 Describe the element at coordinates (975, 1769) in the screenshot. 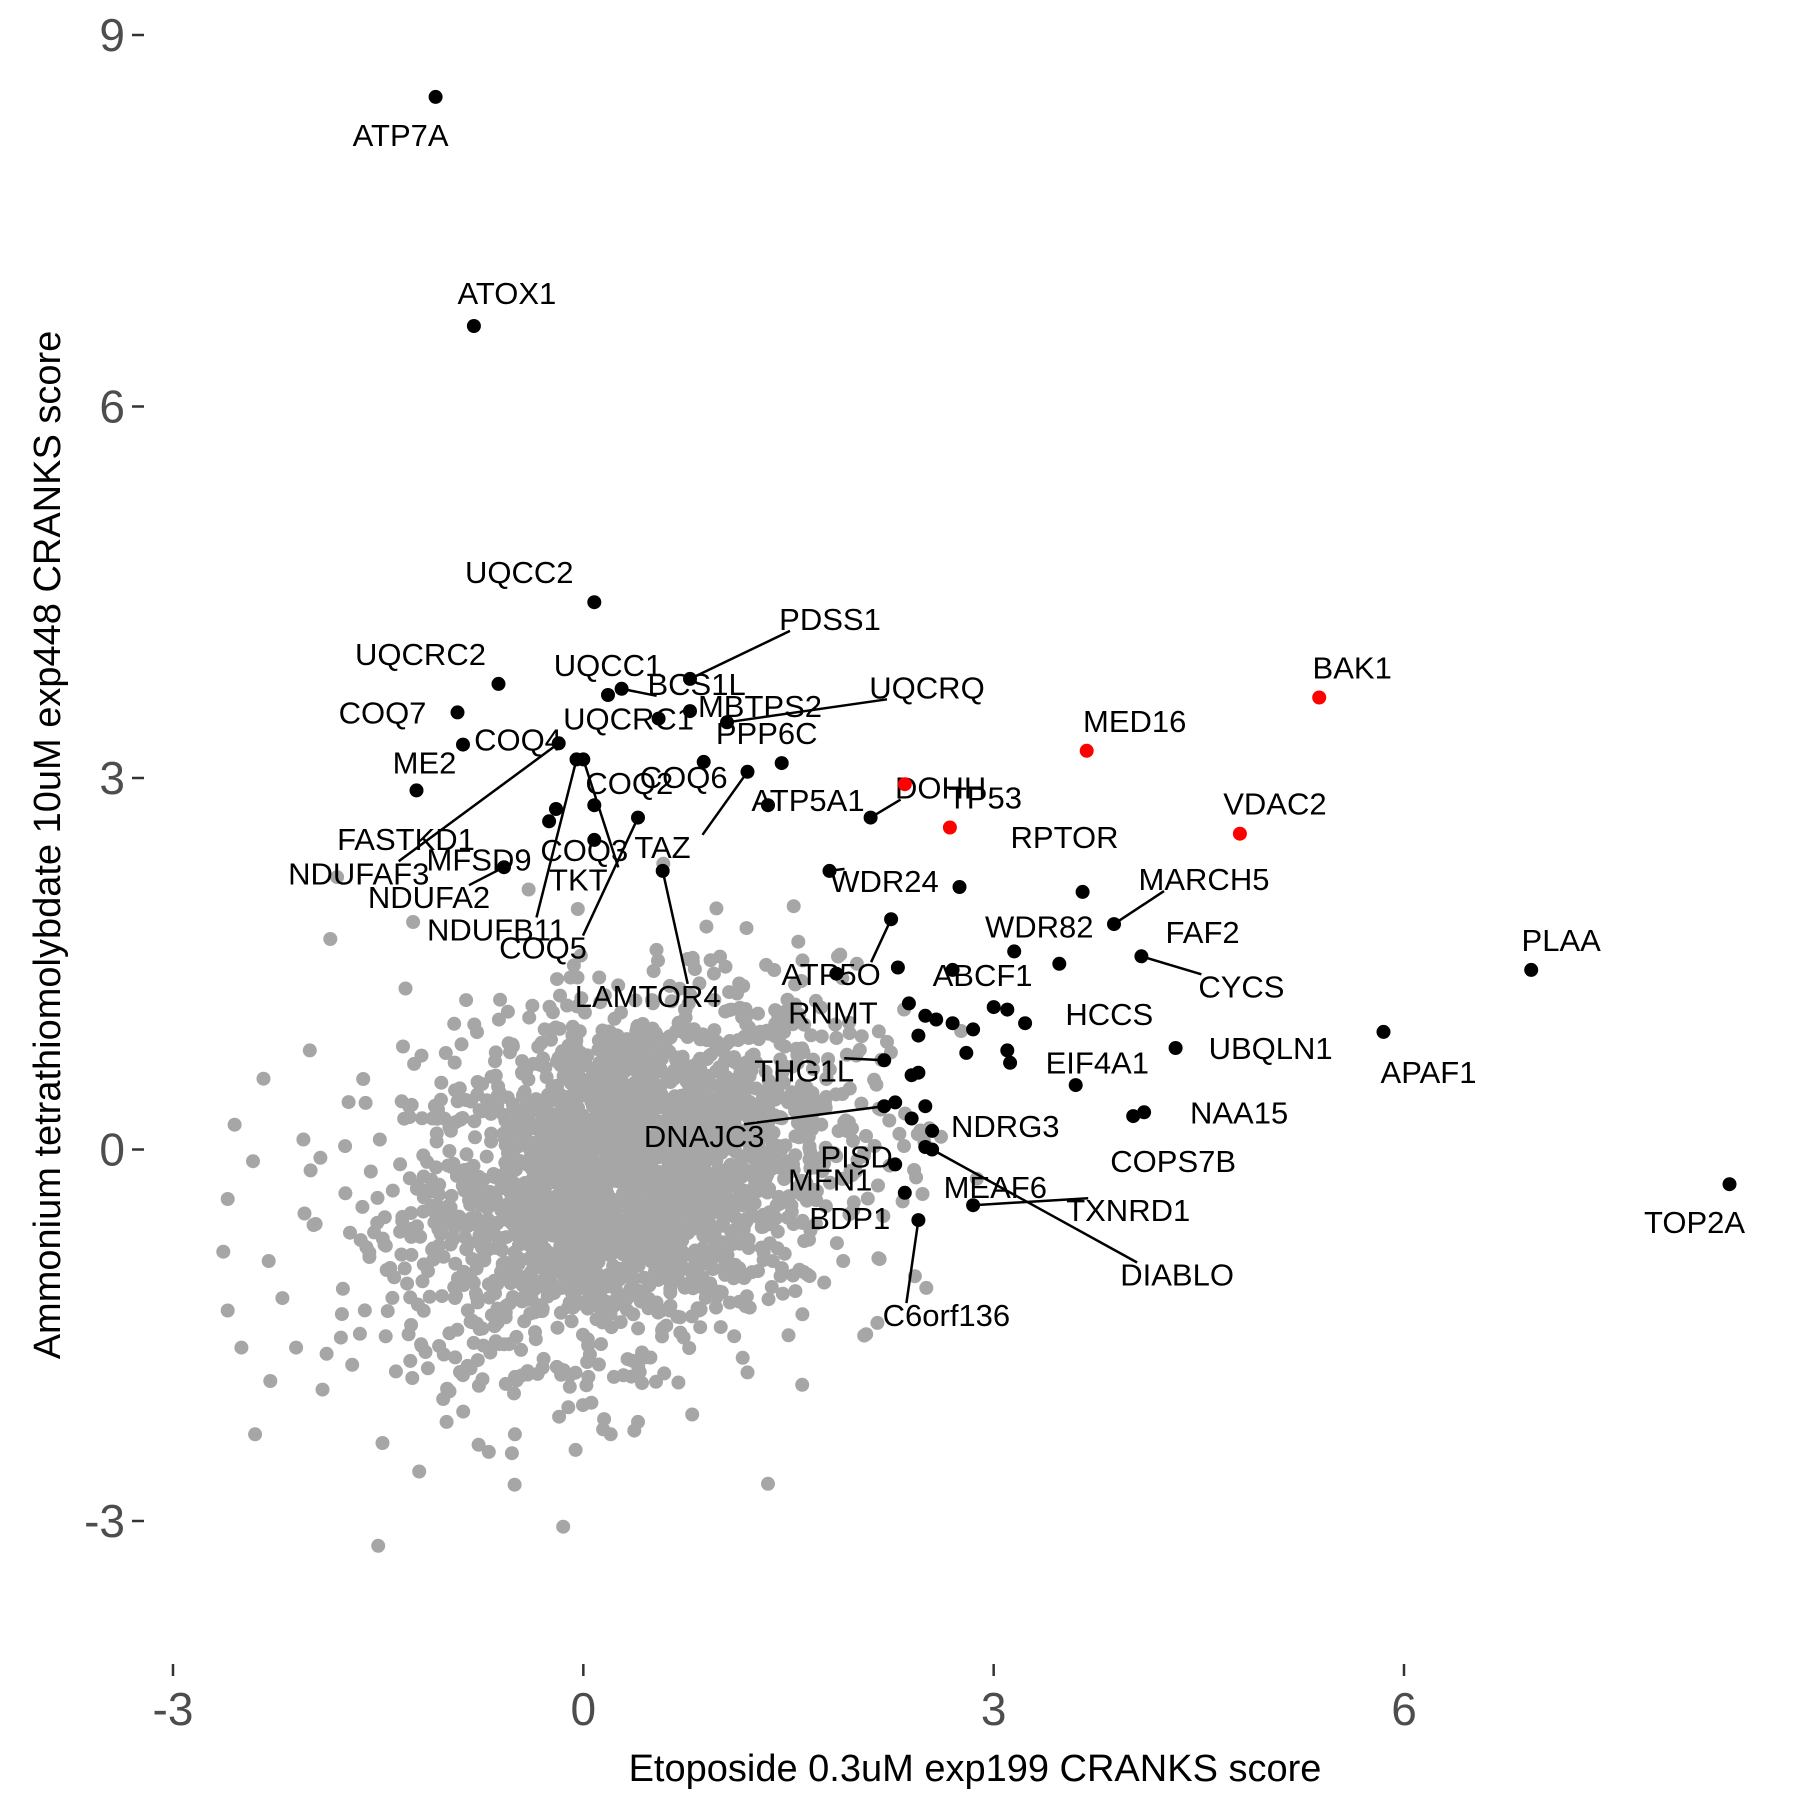

I see `x-axis-title: Etoposide 0.3uM exp199 CRANKS score` at that location.